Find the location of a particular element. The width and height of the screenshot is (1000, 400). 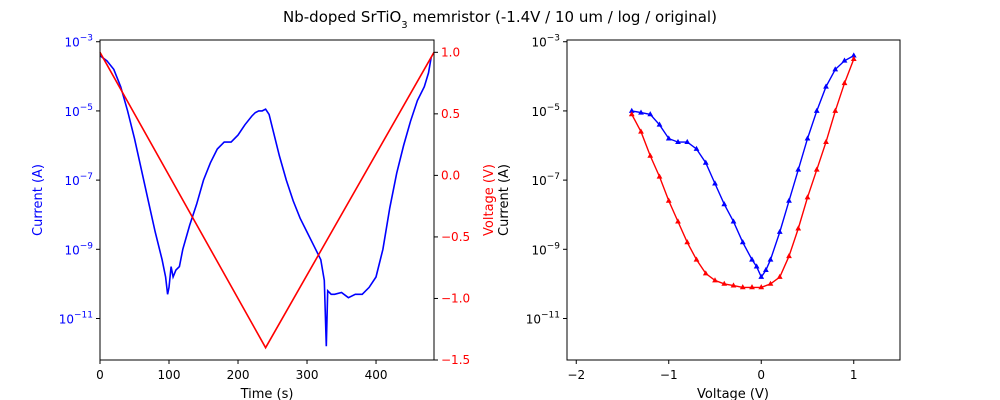

right-x-tick-label: 0 is located at coordinates (761, 375).